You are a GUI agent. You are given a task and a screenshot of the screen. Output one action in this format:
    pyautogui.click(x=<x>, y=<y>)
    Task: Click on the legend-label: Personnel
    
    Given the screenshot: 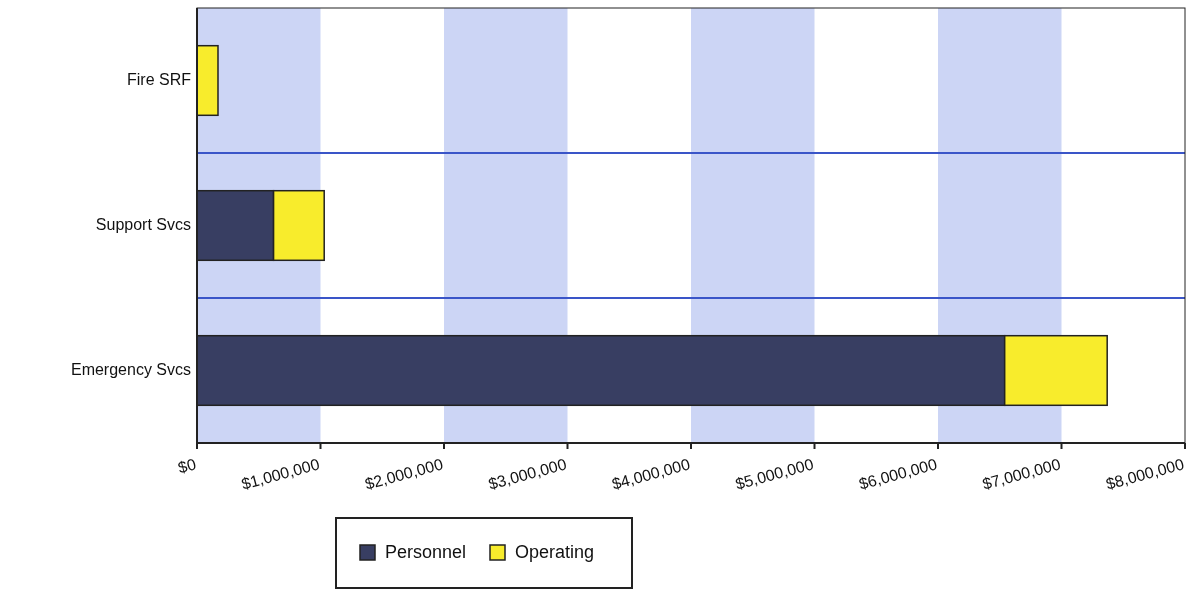 What is the action you would take?
    pyautogui.click(x=426, y=551)
    